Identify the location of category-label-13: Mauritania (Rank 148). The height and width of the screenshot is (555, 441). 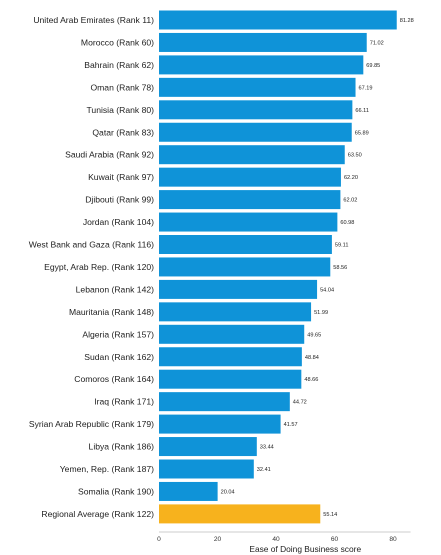
(111, 312).